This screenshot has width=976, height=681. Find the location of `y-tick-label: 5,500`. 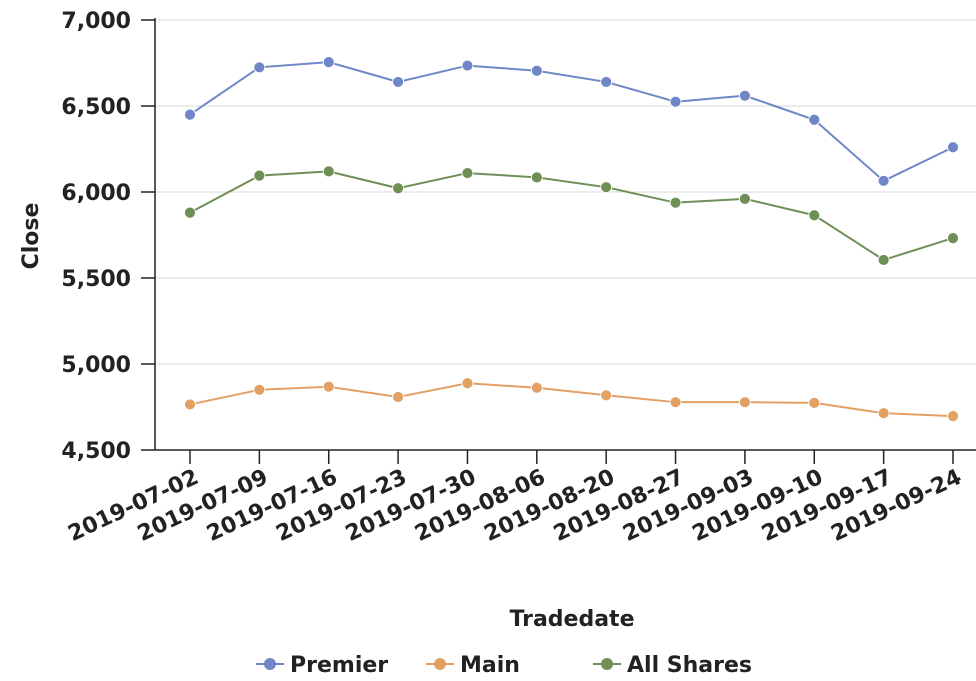

y-tick-label: 5,500 is located at coordinates (96, 279).